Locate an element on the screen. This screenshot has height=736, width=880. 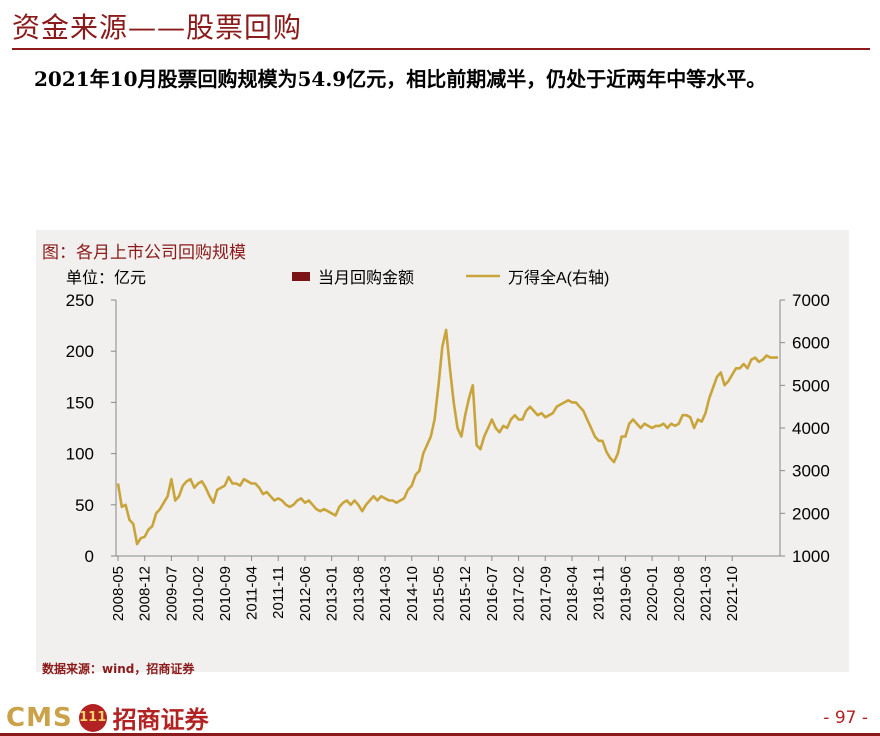
footer-divider is located at coordinates (440, 734).